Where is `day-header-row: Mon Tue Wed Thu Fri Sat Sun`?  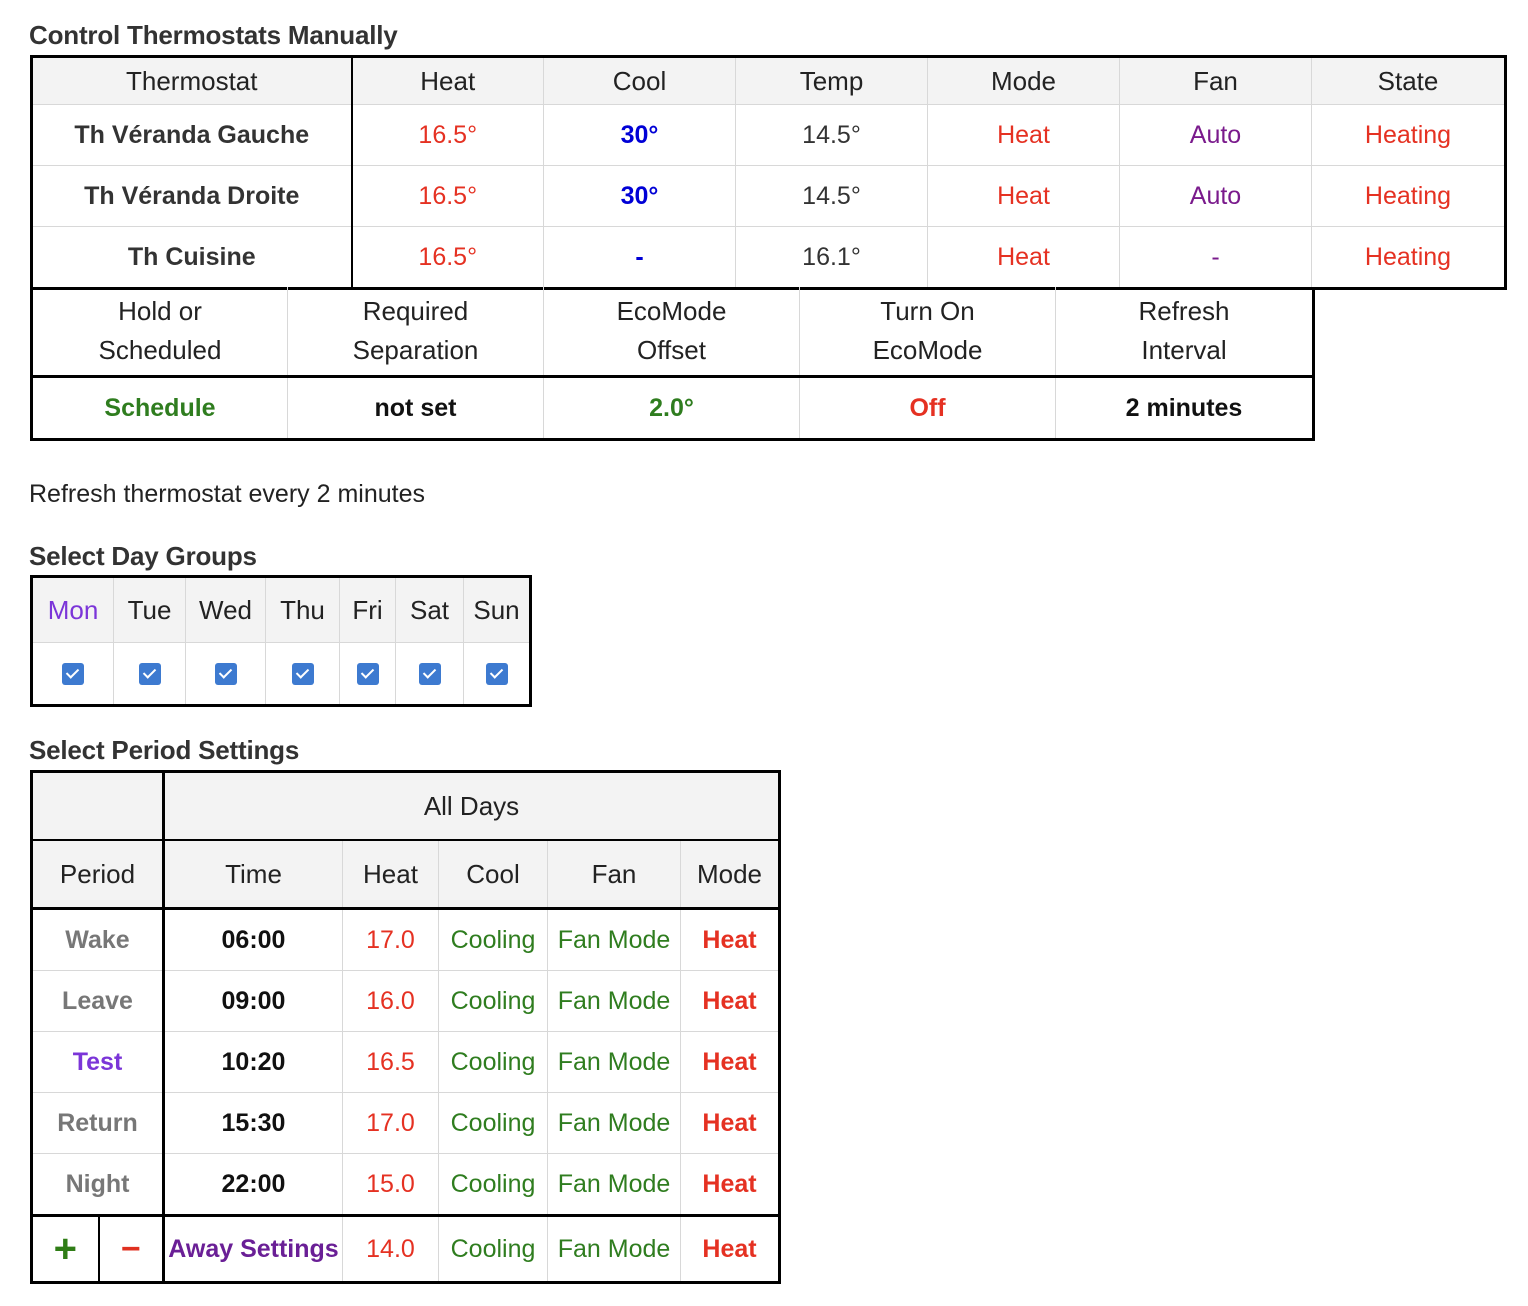 day-header-row: Mon Tue Wed Thu Fri Sat Sun is located at coordinates (281, 609).